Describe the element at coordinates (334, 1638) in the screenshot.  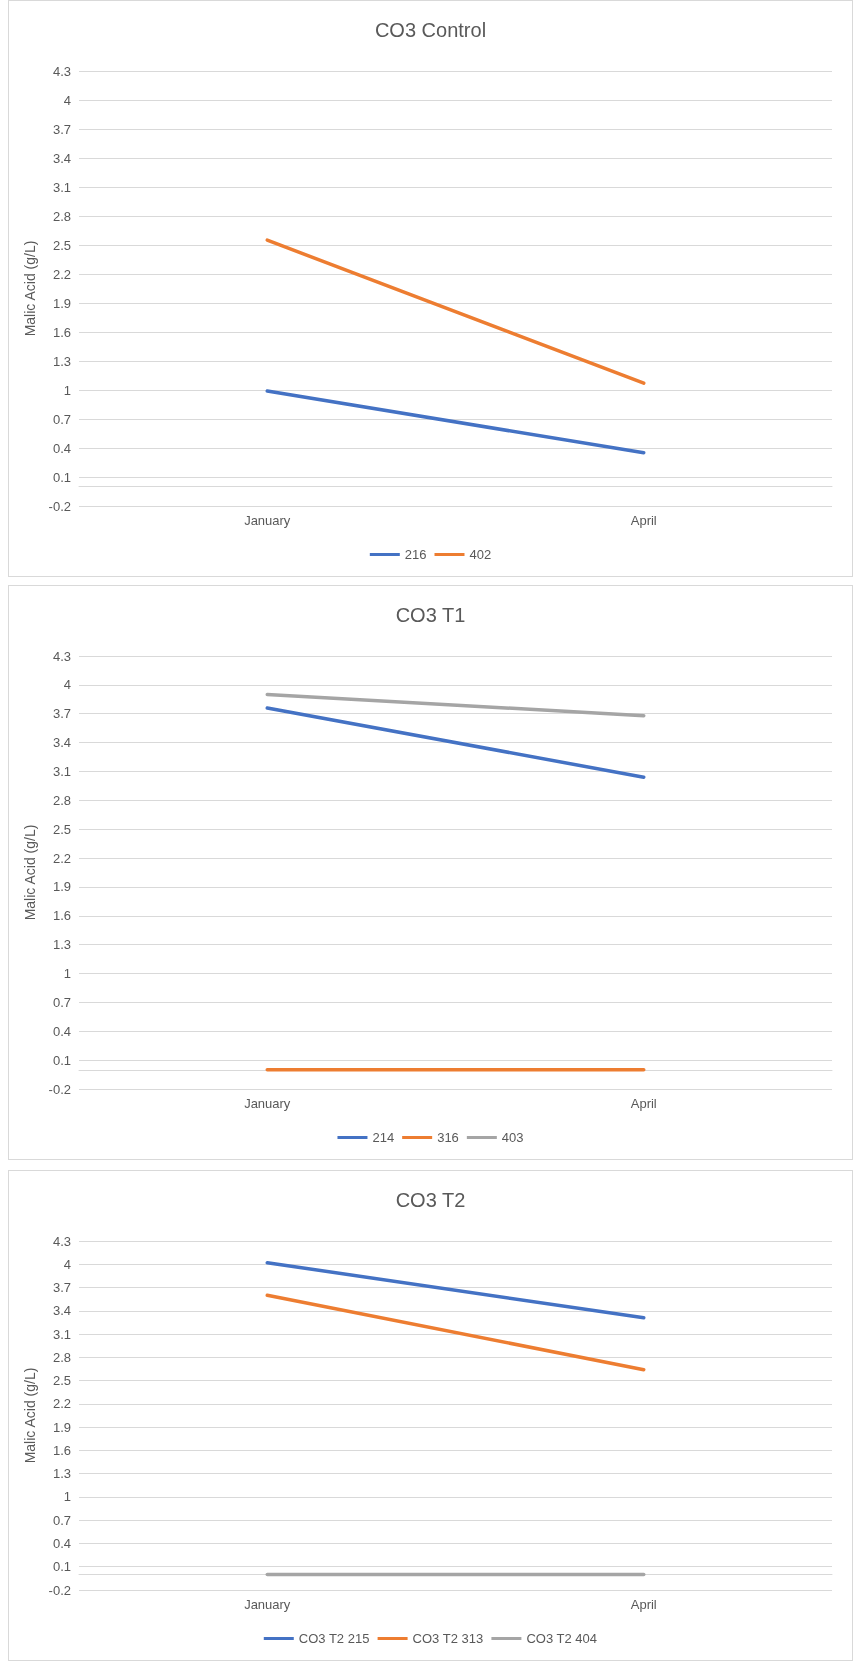
I see `legend-label: CO3 T2 215` at that location.